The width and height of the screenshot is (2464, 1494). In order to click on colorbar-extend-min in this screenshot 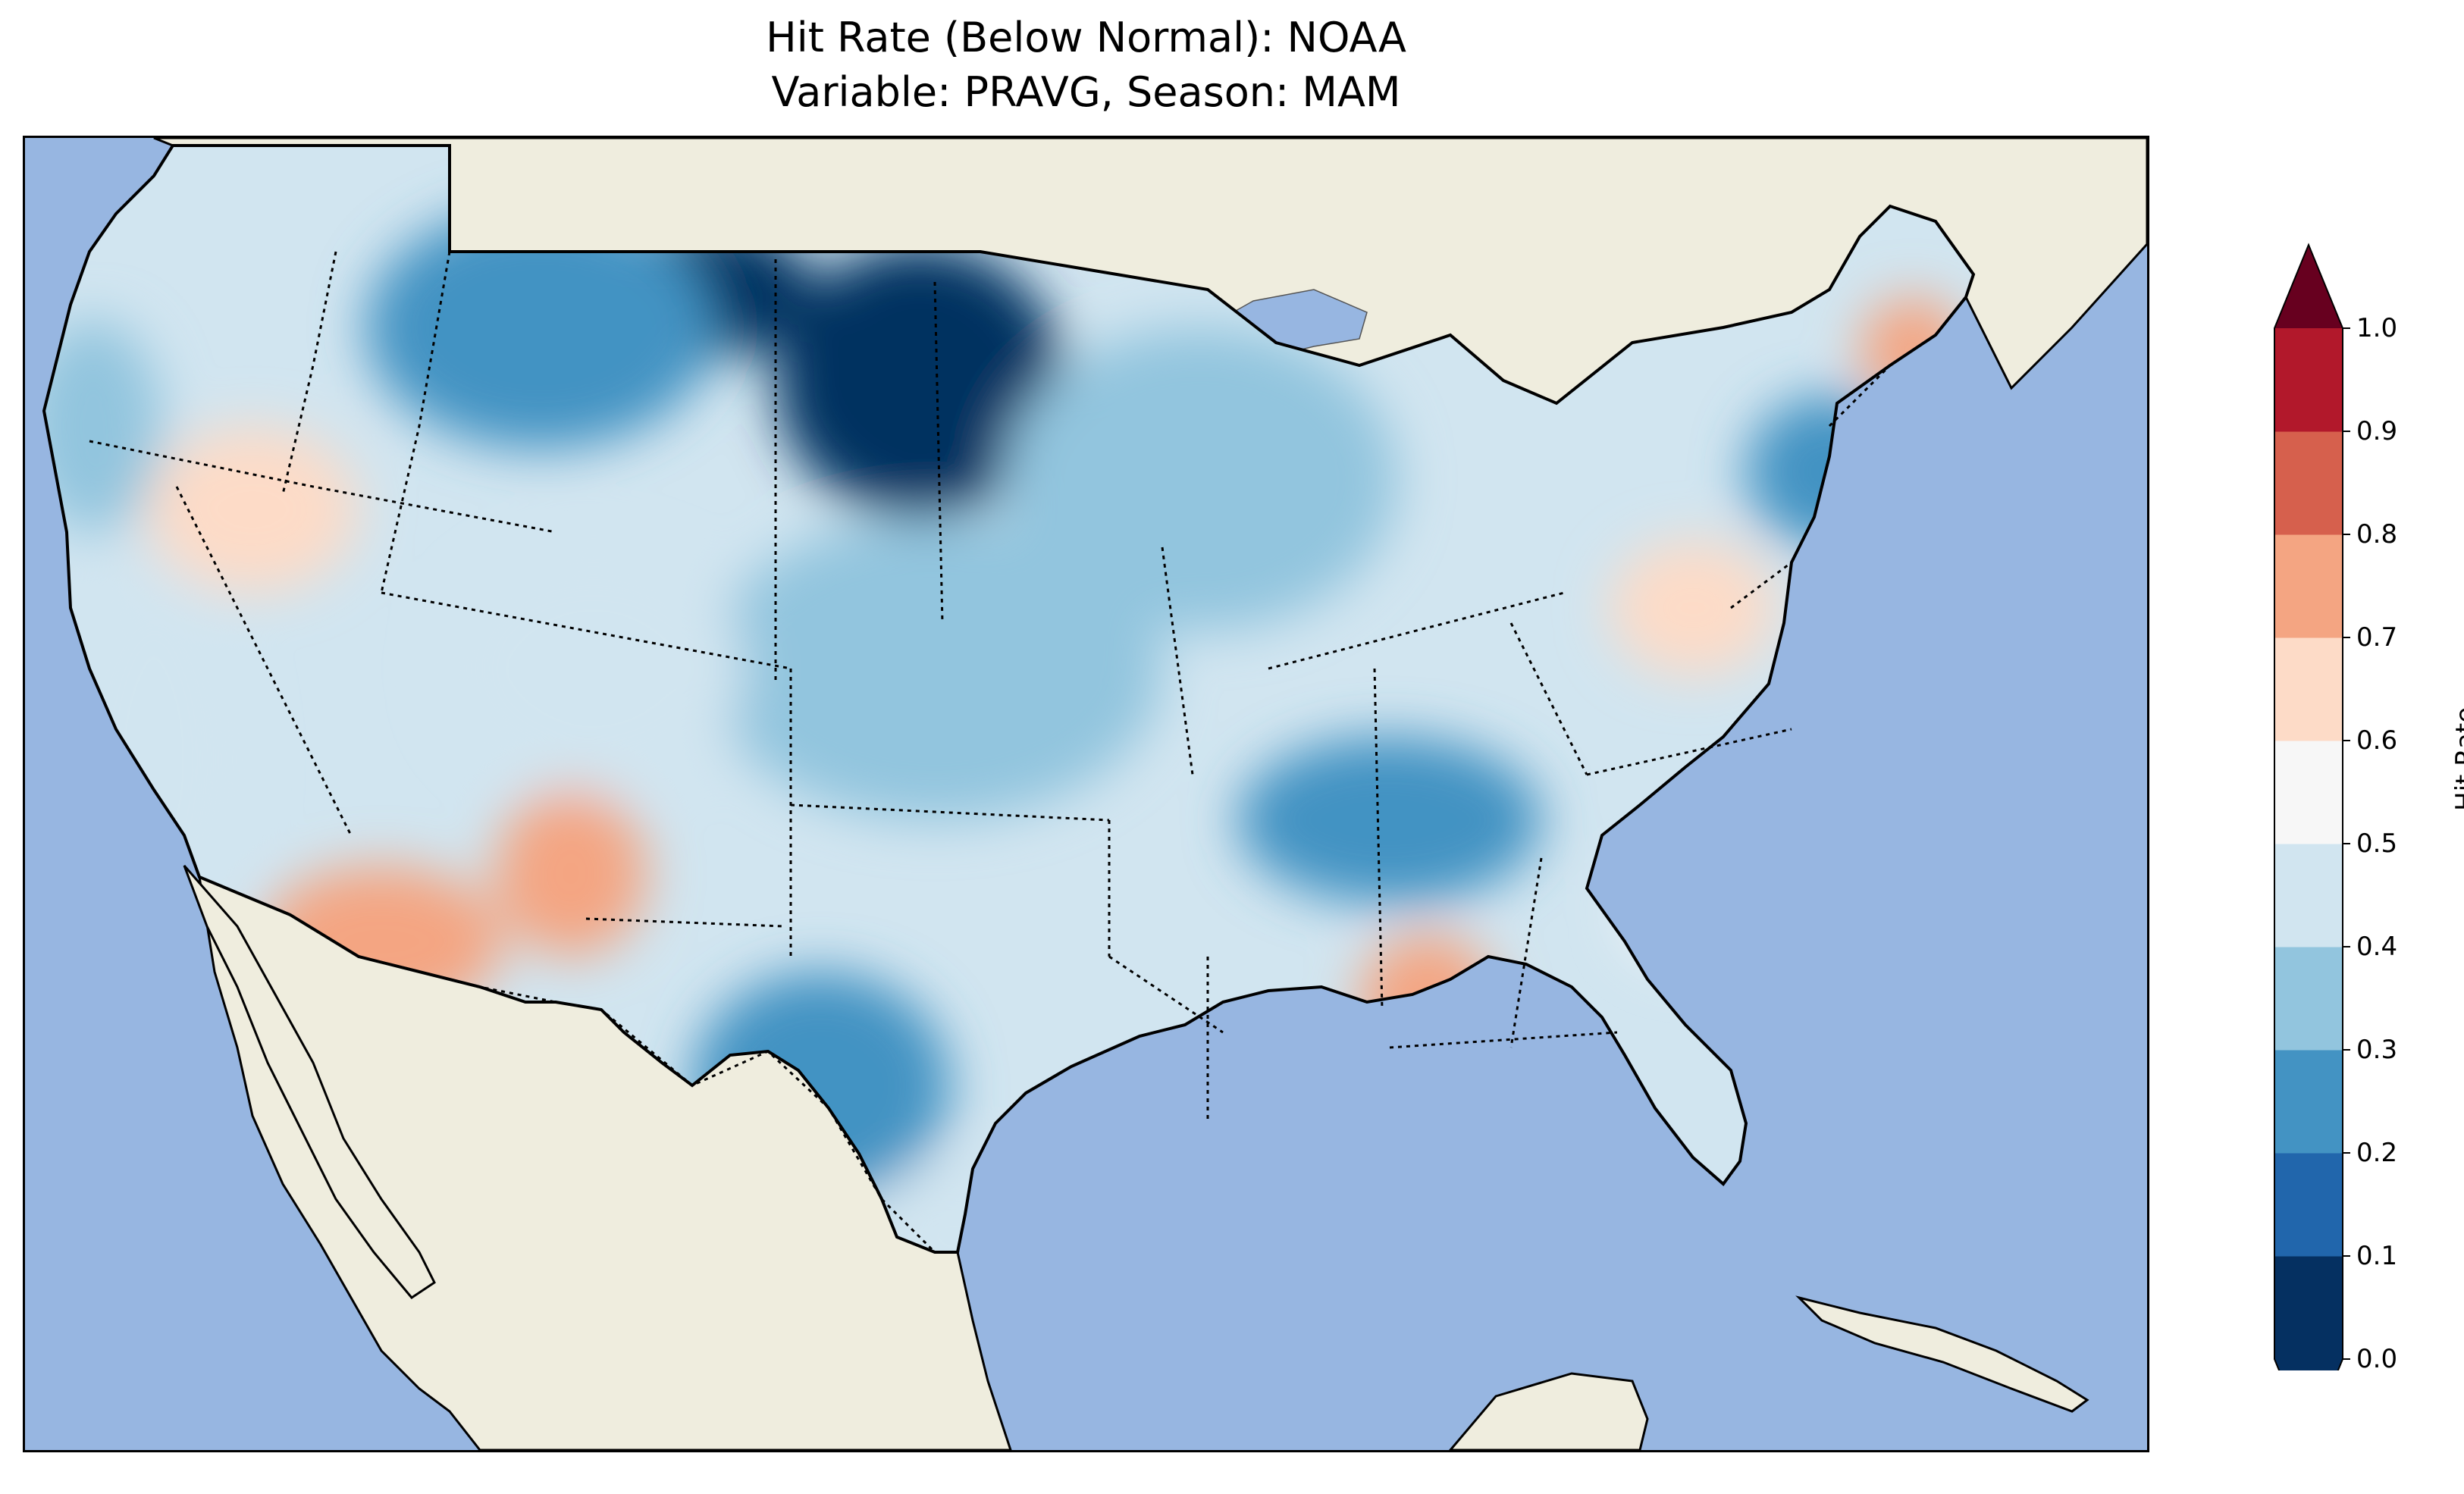, I will do `click(2308, 1364)`.